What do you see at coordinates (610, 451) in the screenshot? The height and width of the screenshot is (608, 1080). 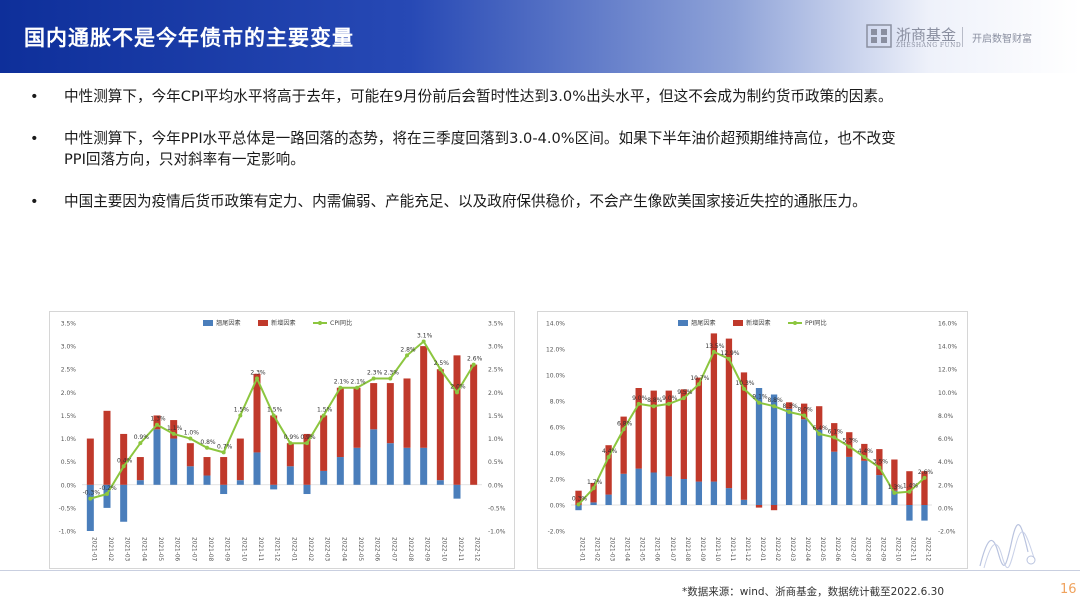 I see `data-label: 4.4%` at bounding box center [610, 451].